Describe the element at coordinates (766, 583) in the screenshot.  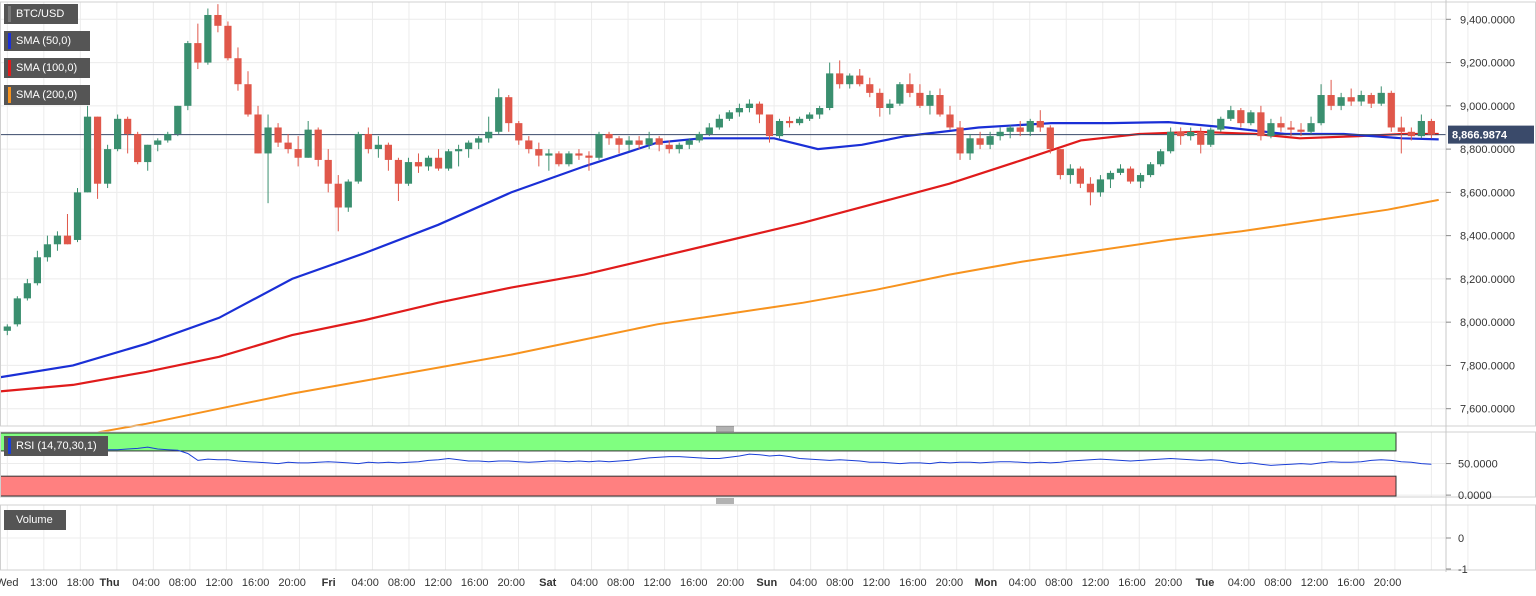
I see `time-tick-label: Sun` at that location.